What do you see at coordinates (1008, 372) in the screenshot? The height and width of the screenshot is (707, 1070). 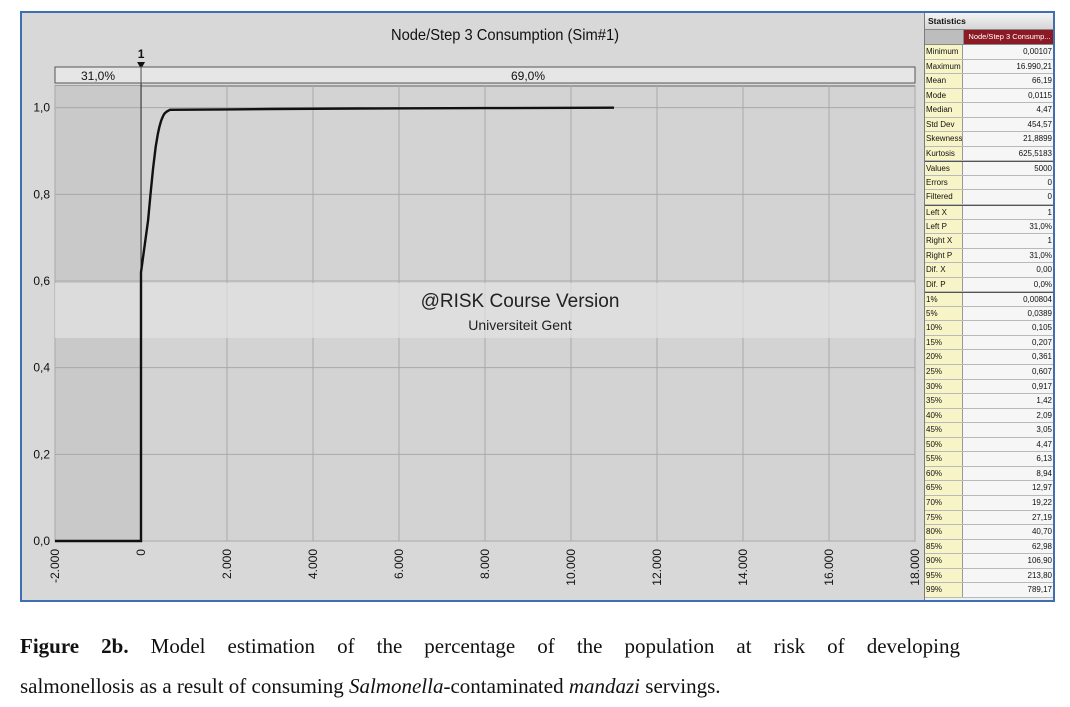 I see `statistics-row-value: 0,607` at bounding box center [1008, 372].